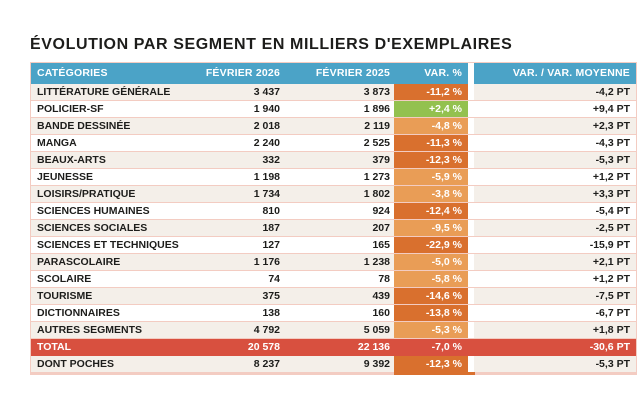  Describe the element at coordinates (232, 73) in the screenshot. I see `column-header-fevrier-2026: FÉVRIER 2026` at that location.